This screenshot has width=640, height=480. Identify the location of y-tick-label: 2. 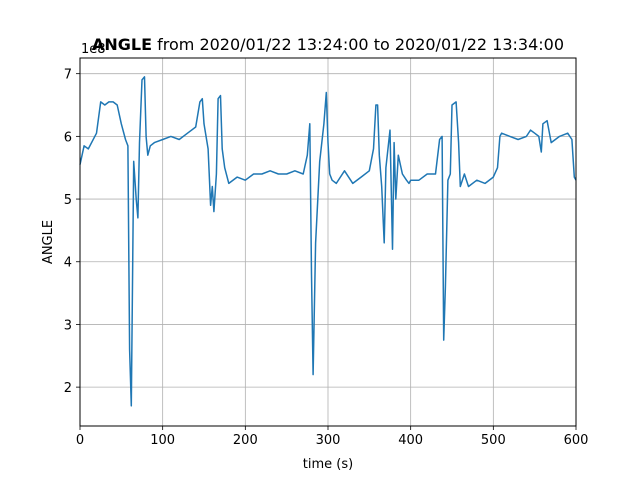
(68, 388).